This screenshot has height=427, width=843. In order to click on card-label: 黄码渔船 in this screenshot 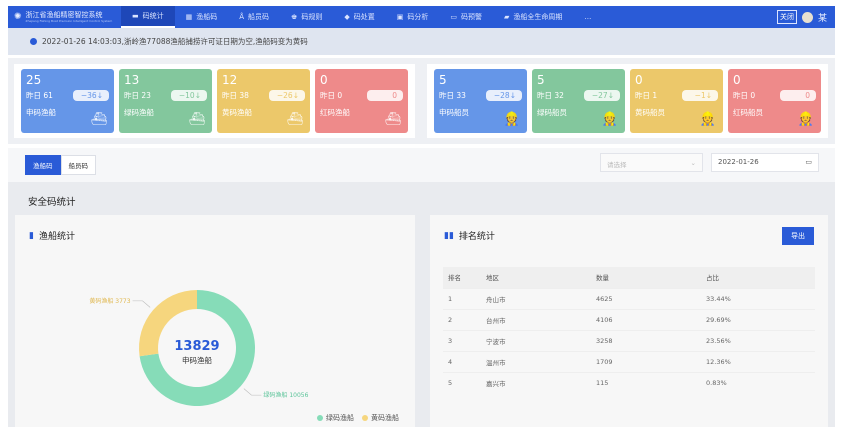, I will do `click(237, 112)`.